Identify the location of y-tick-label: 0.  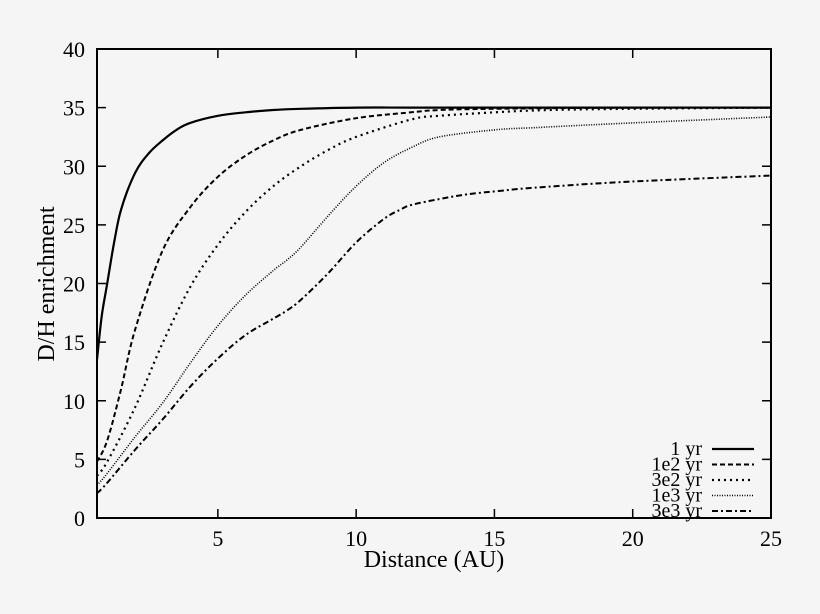
(79, 518).